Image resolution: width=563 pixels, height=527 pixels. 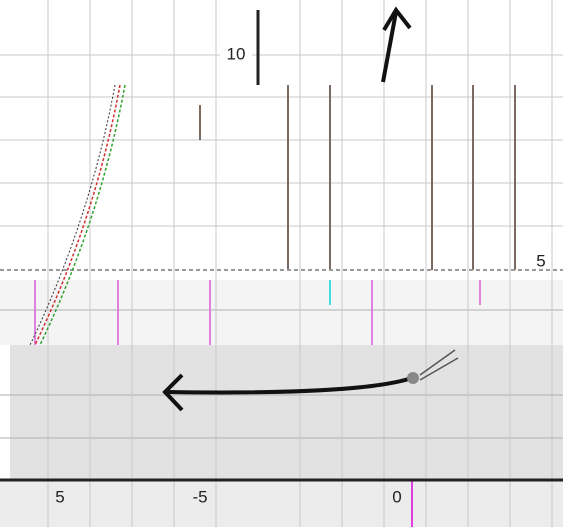 What do you see at coordinates (236, 53) in the screenshot?
I see `axis-label: 10` at bounding box center [236, 53].